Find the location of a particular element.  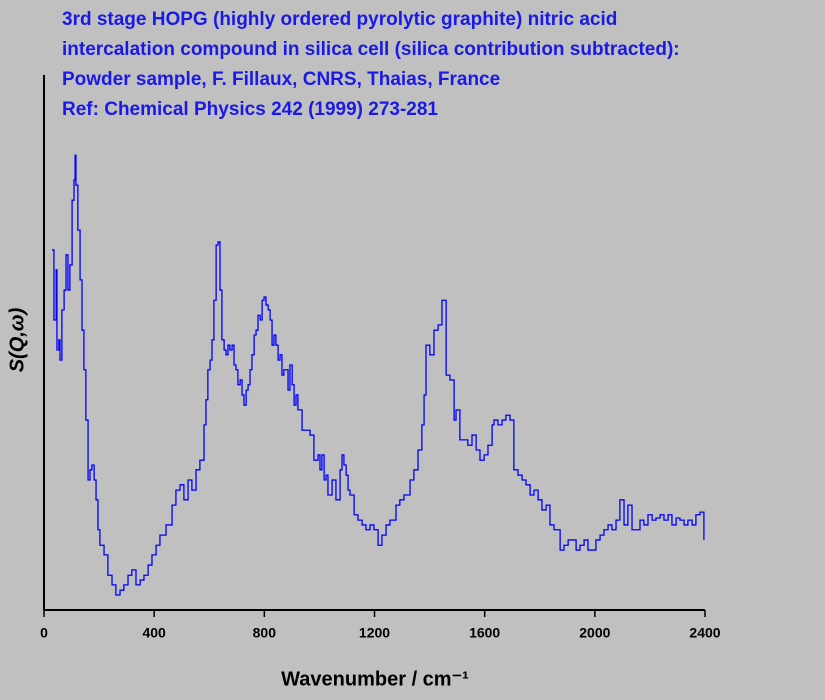

x-tick-label: 800 is located at coordinates (265, 633).